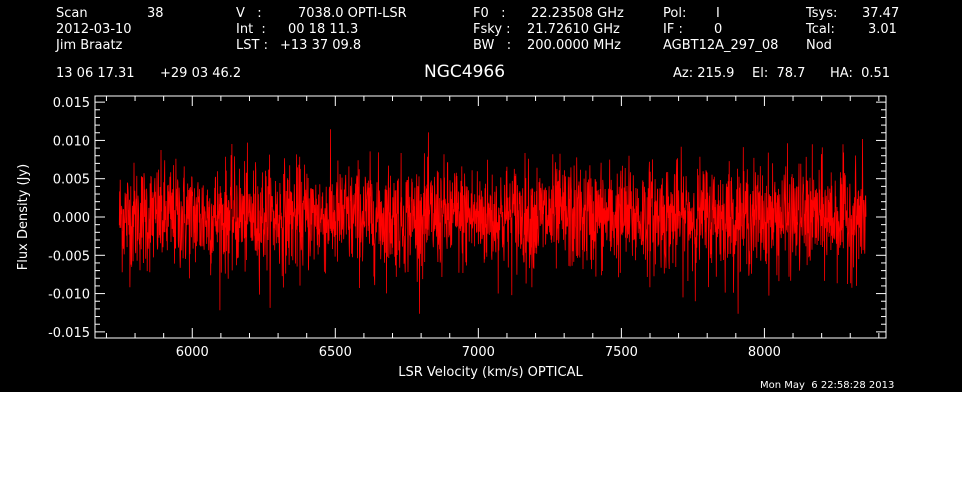 Image resolution: width=962 pixels, height=490 pixels. What do you see at coordinates (882, 29) in the screenshot?
I see `tcal-value: 3.01` at bounding box center [882, 29].